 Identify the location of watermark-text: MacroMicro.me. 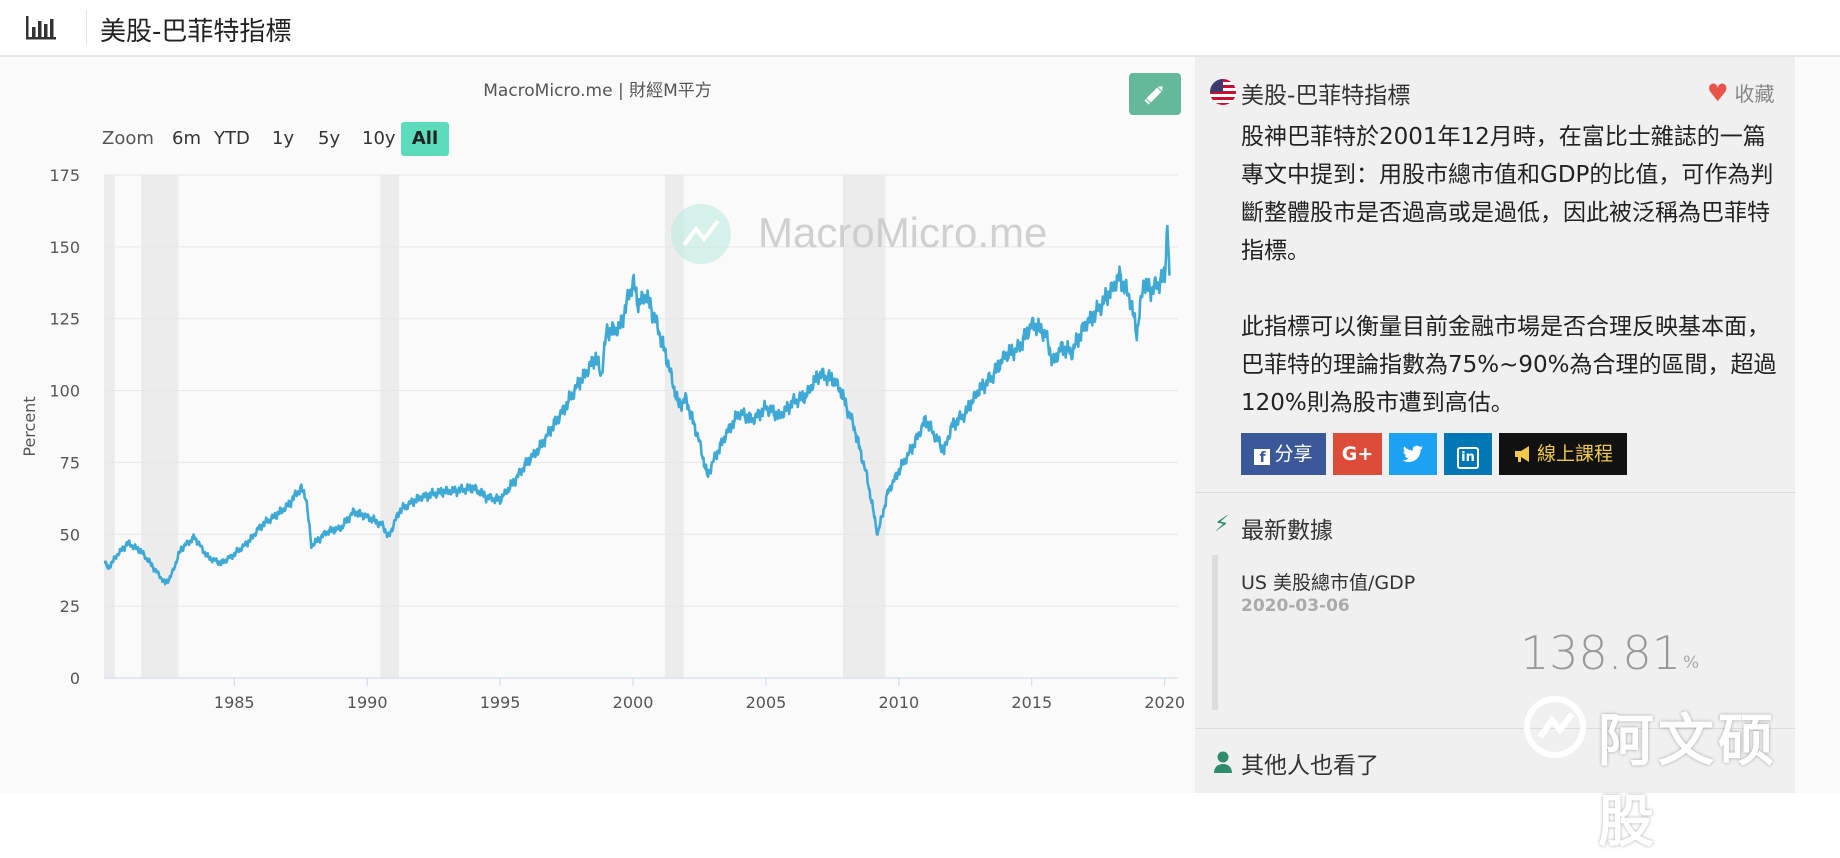
(902, 232).